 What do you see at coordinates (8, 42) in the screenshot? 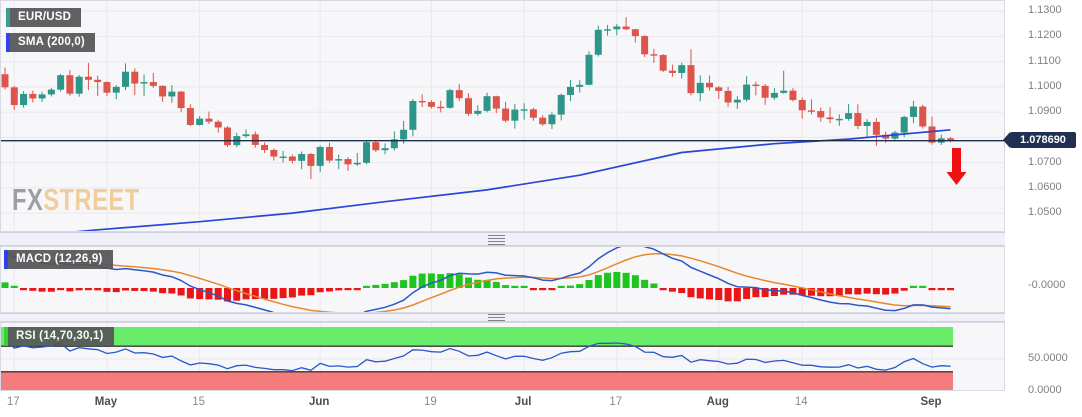
I see `sma-accent-bar` at bounding box center [8, 42].